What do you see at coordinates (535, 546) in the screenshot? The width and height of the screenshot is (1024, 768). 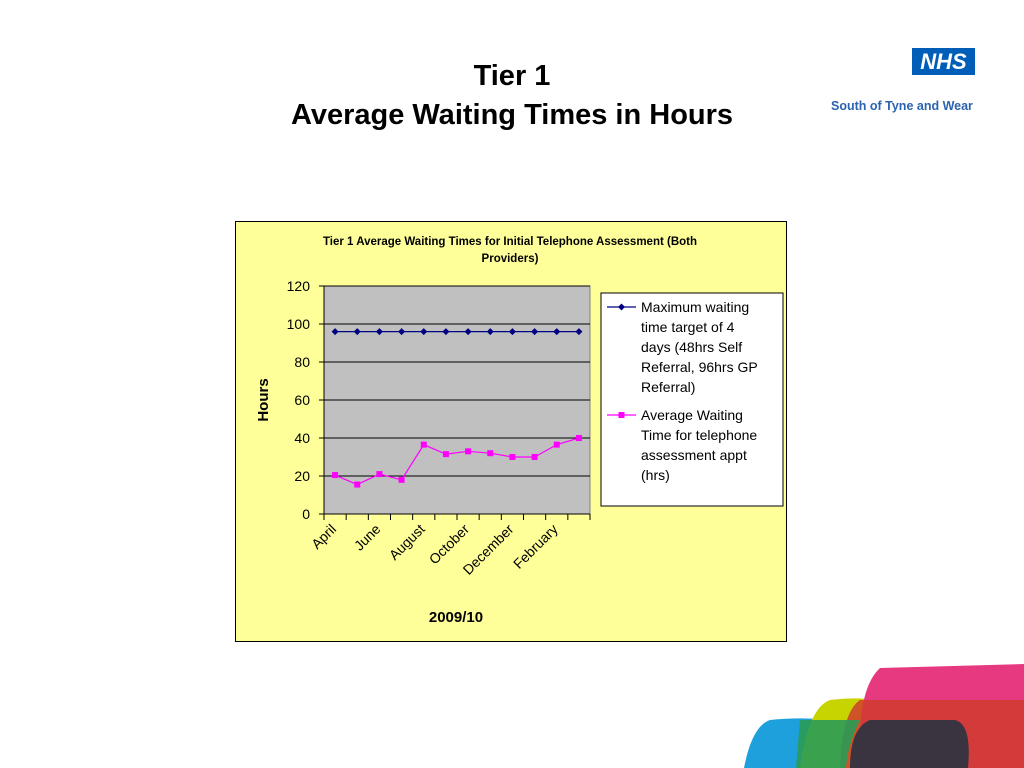 I see `x-tick-label: February` at bounding box center [535, 546].